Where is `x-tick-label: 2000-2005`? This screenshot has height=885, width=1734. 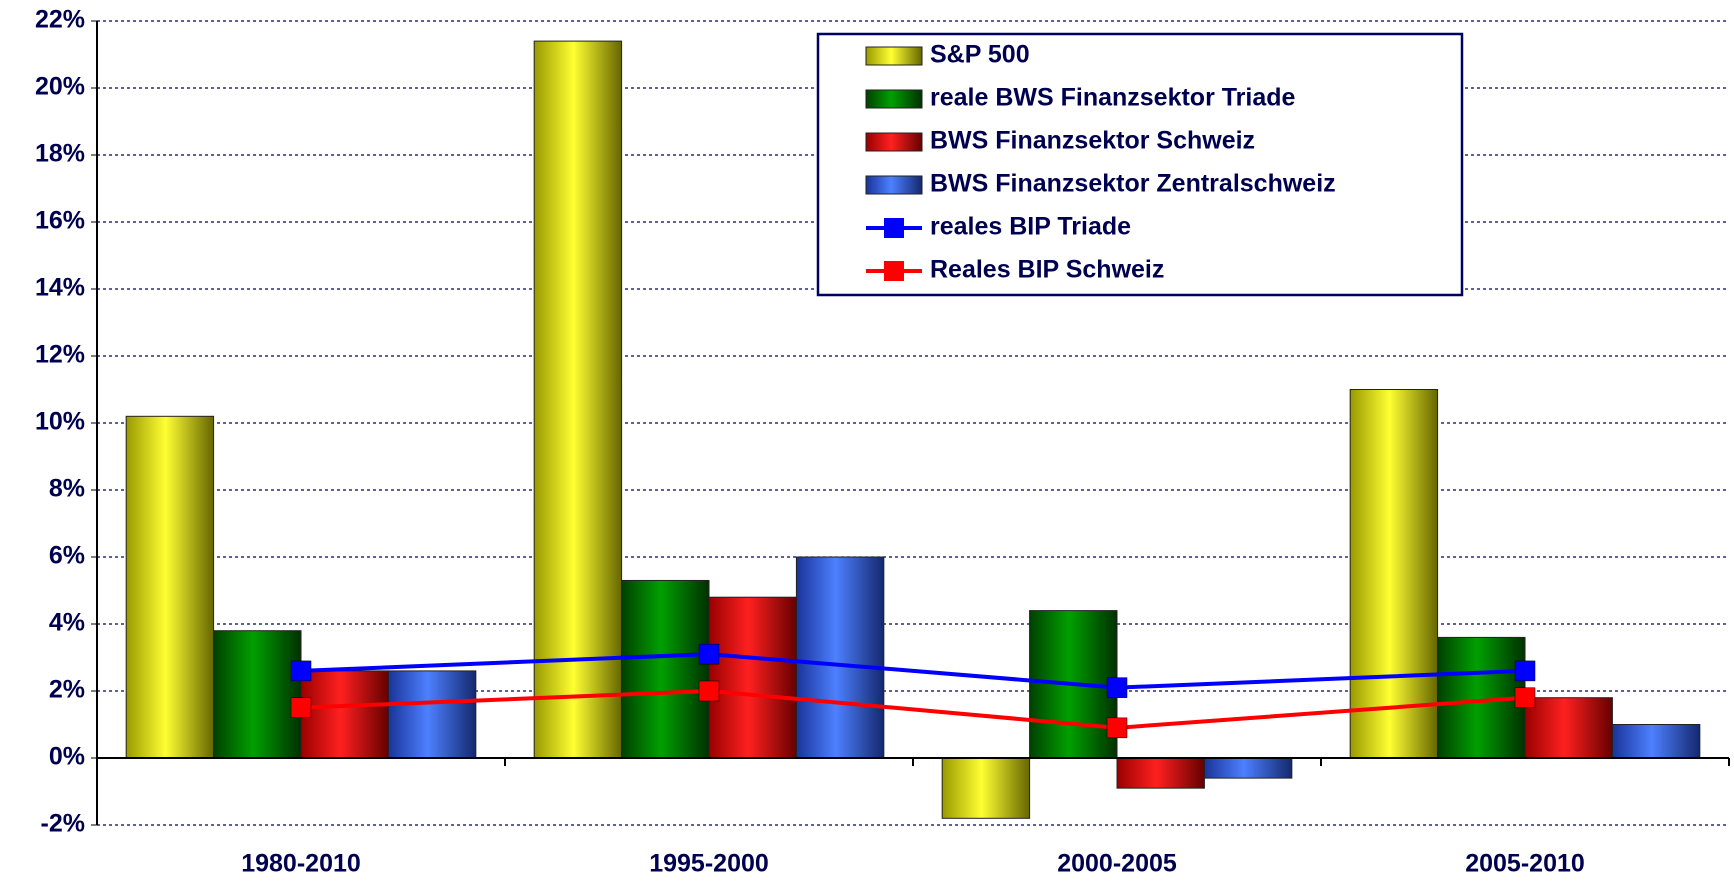
x-tick-label: 2000-2005 is located at coordinates (1117, 864).